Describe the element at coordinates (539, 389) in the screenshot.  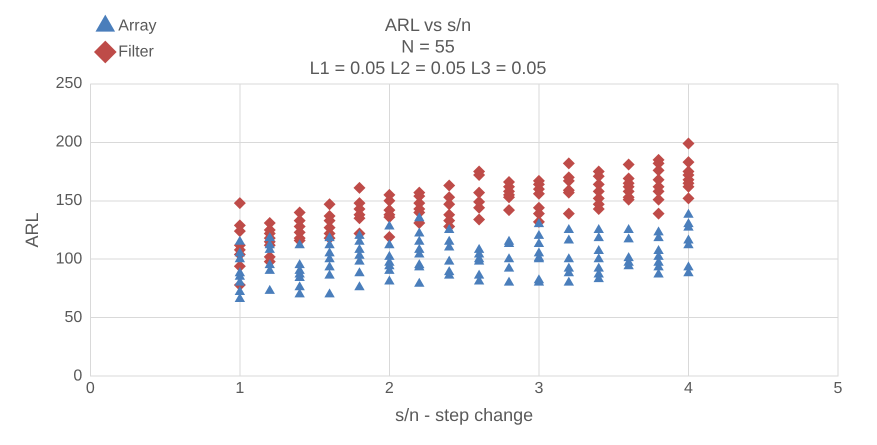
I see `x-tick-label: 3` at that location.